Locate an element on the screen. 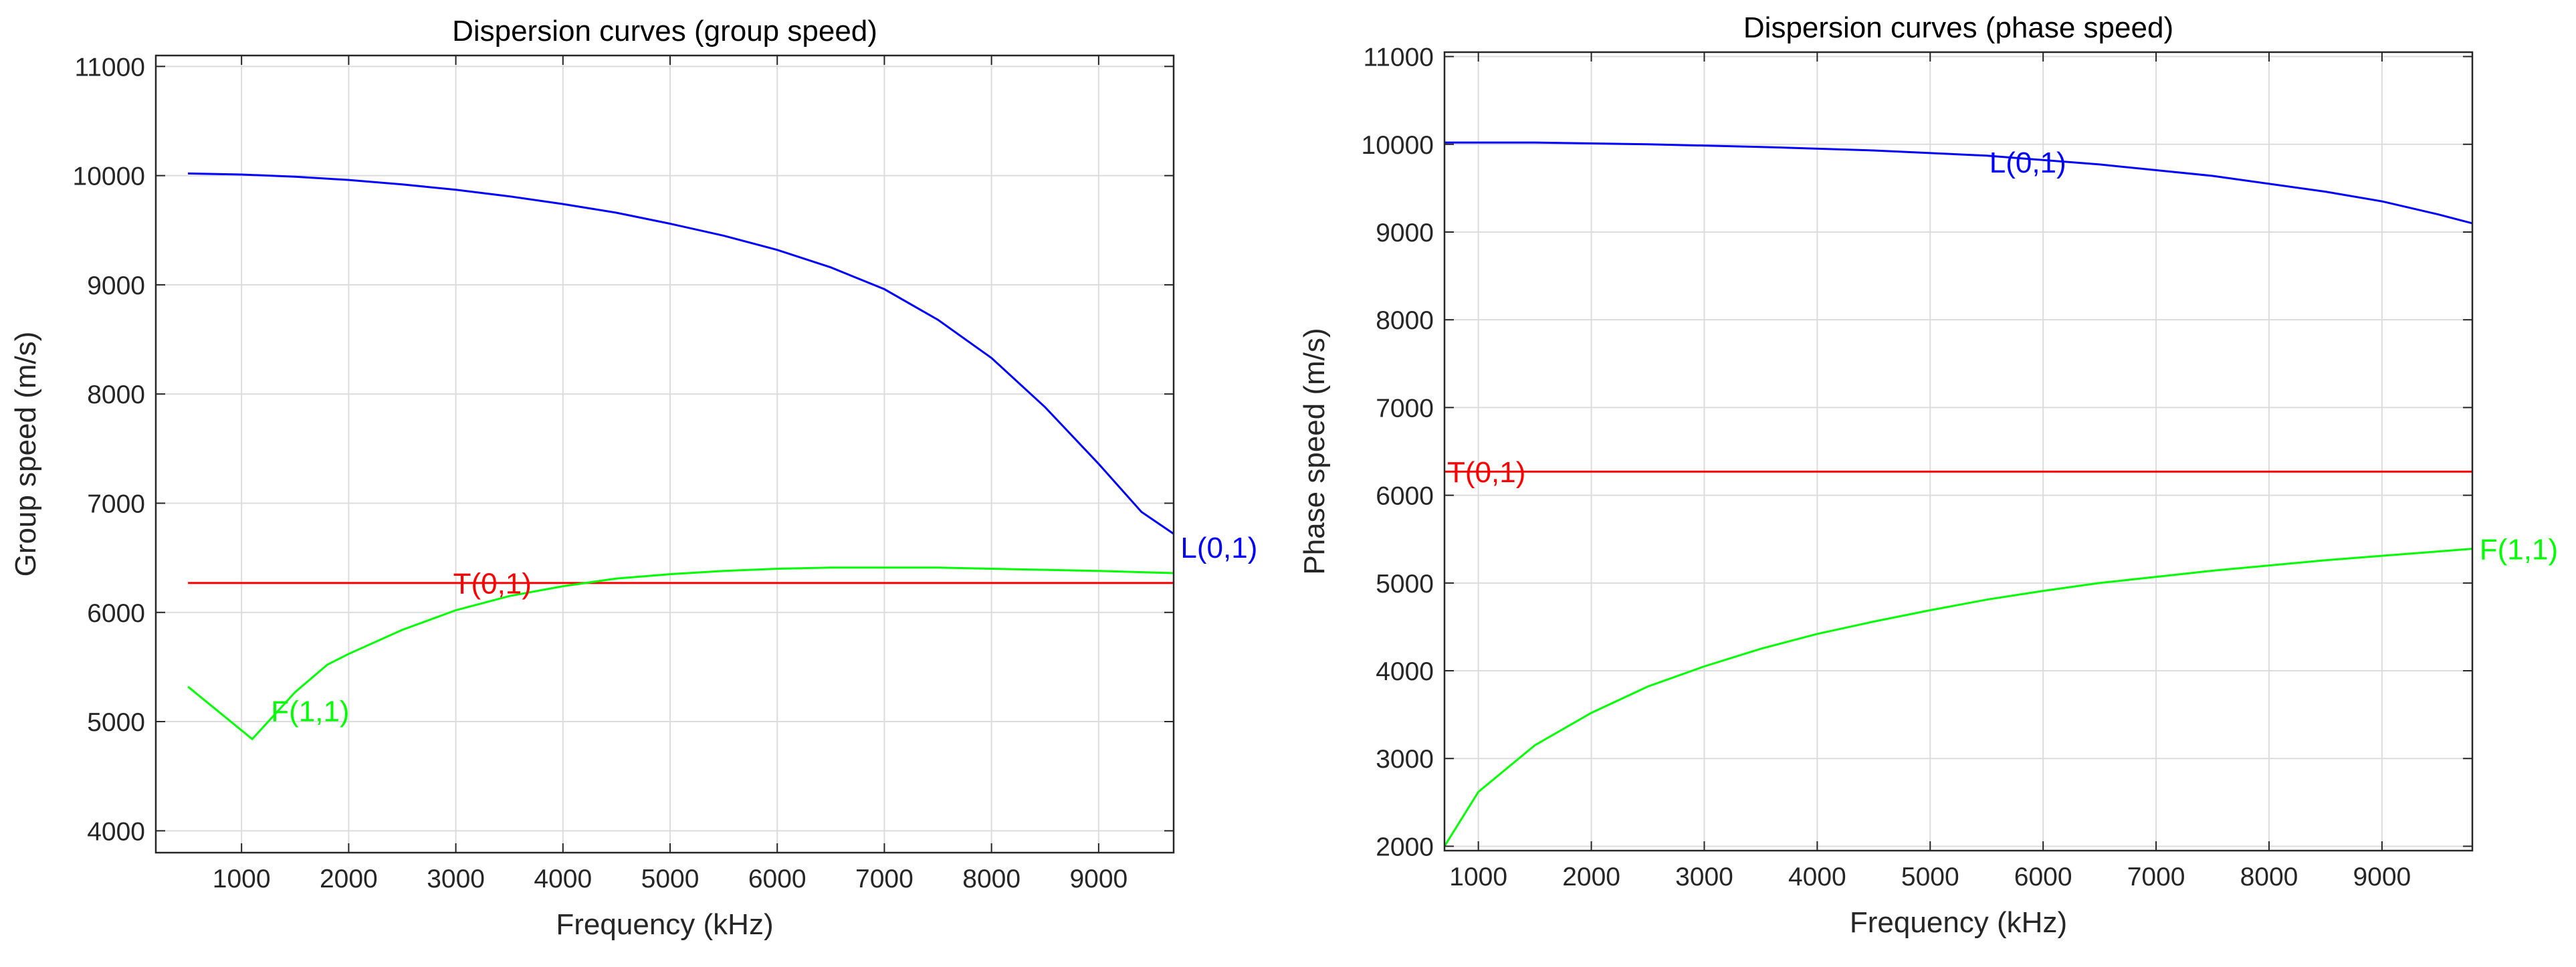 The height and width of the screenshot is (967, 2576). group-chart-title: Dispersion curves (group speed) is located at coordinates (665, 31).